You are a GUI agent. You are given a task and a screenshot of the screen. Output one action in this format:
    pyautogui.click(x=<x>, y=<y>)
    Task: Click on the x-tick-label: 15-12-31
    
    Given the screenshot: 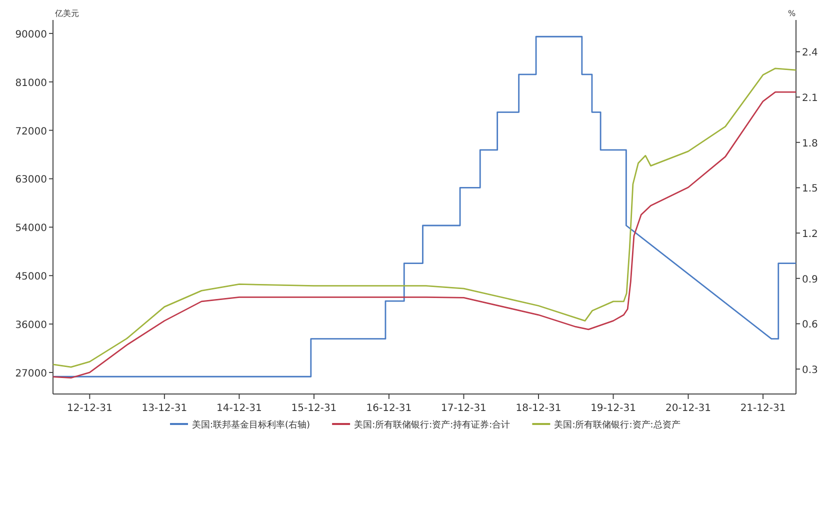 What is the action you would take?
    pyautogui.click(x=314, y=408)
    